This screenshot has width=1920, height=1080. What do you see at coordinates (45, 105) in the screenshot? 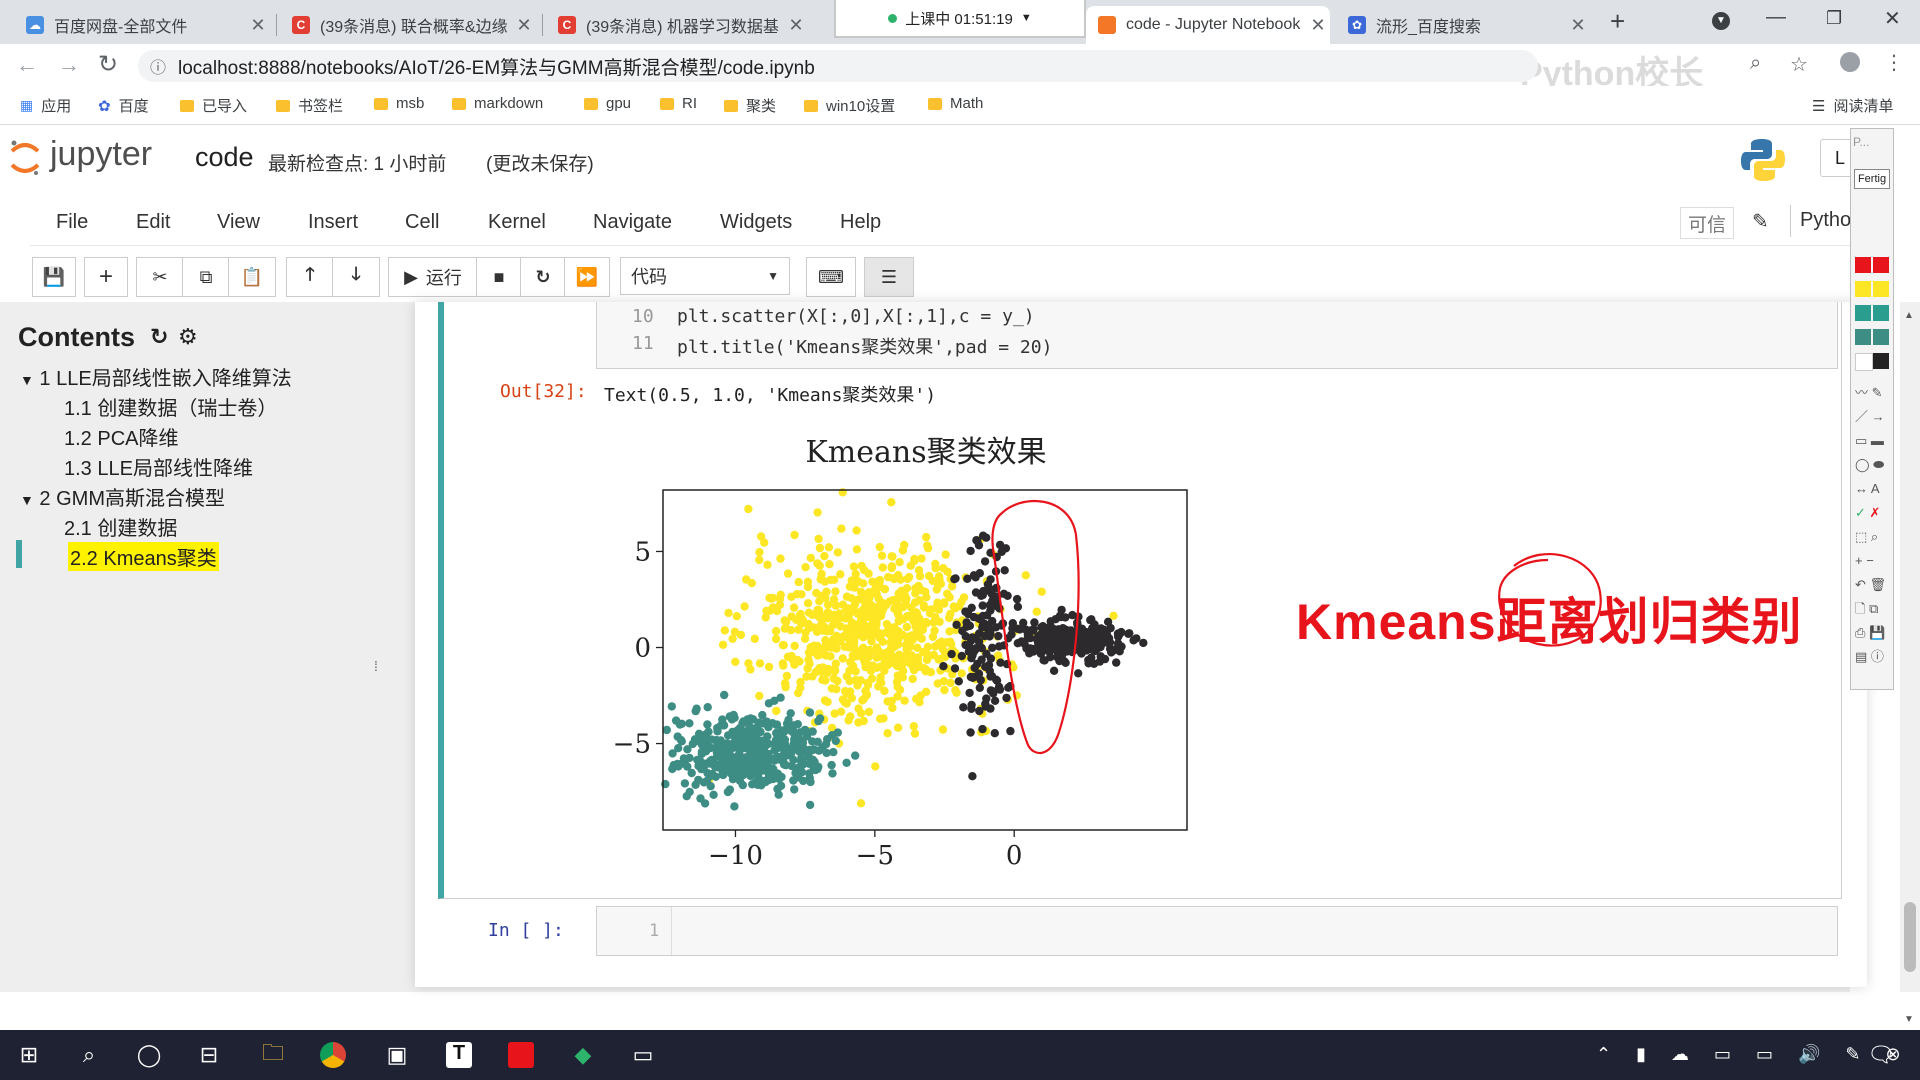
I see `bookmark-apps: ▦ 应用` at bounding box center [45, 105].